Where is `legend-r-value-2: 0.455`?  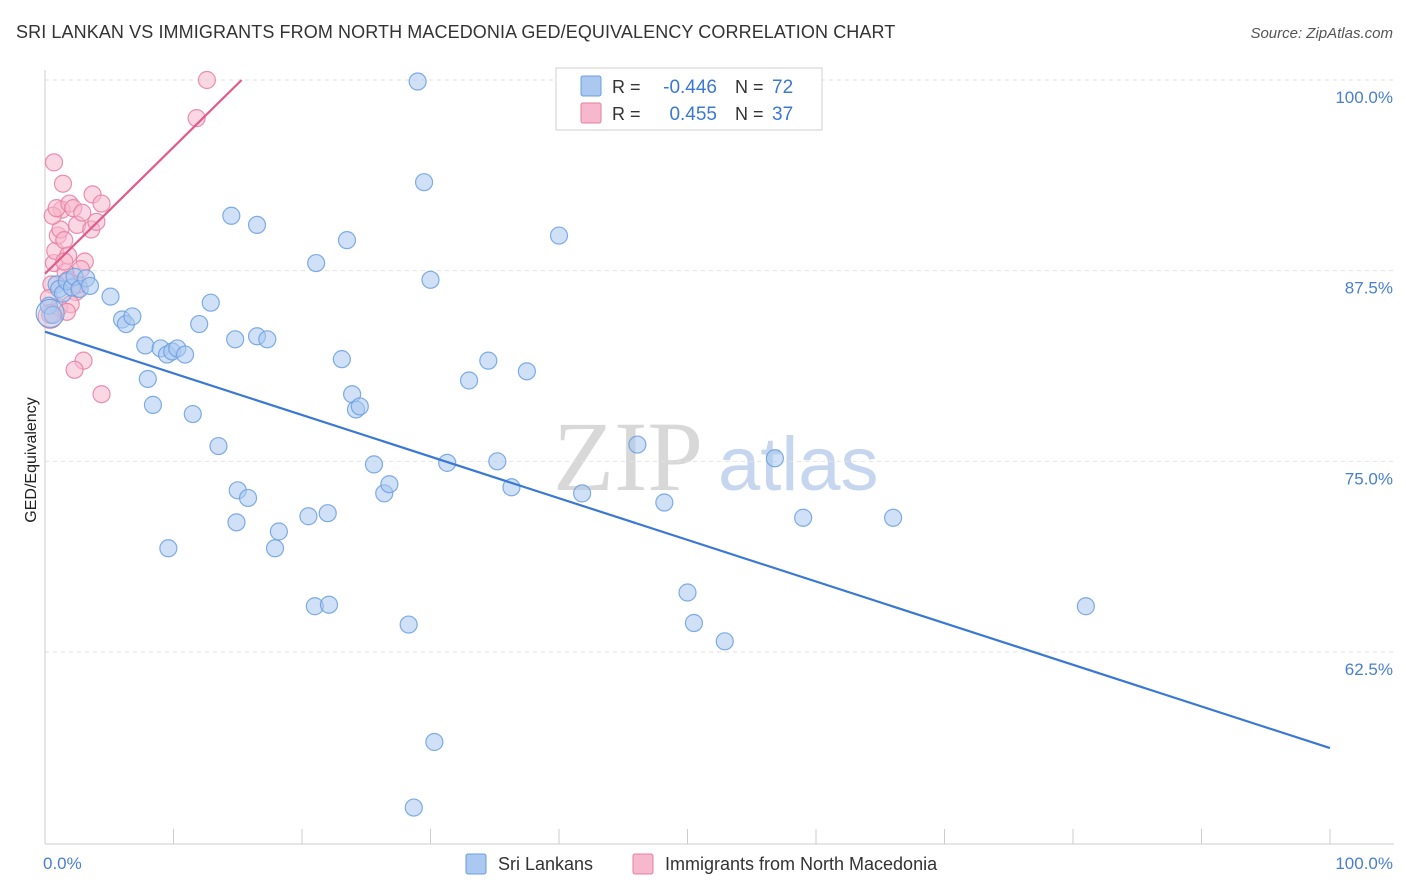
legend-r-value-2: 0.455 is located at coordinates (693, 114).